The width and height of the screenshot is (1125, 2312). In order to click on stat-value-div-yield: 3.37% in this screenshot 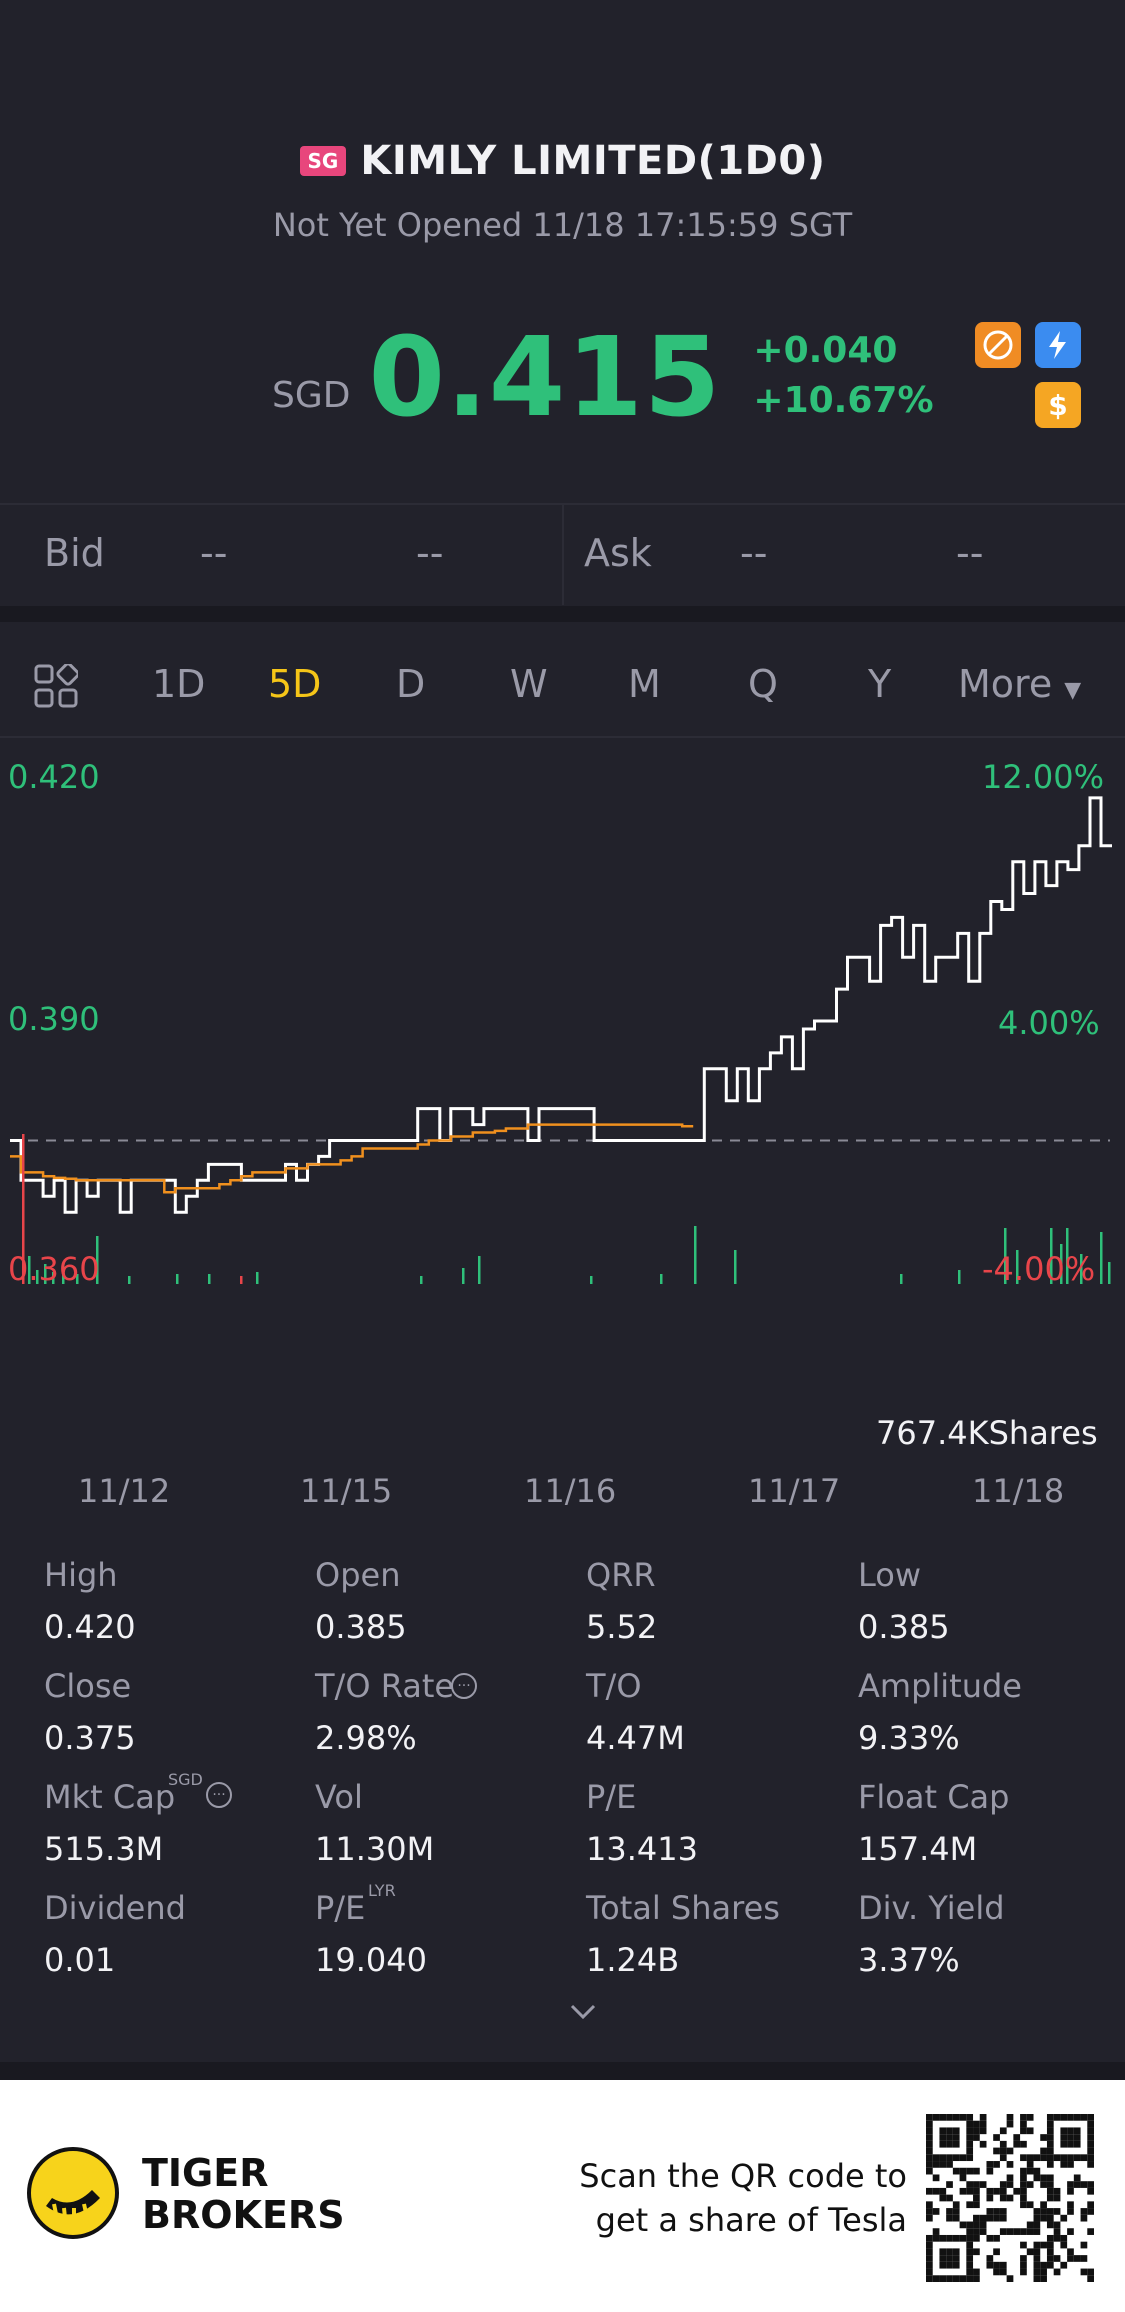, I will do `click(909, 1960)`.